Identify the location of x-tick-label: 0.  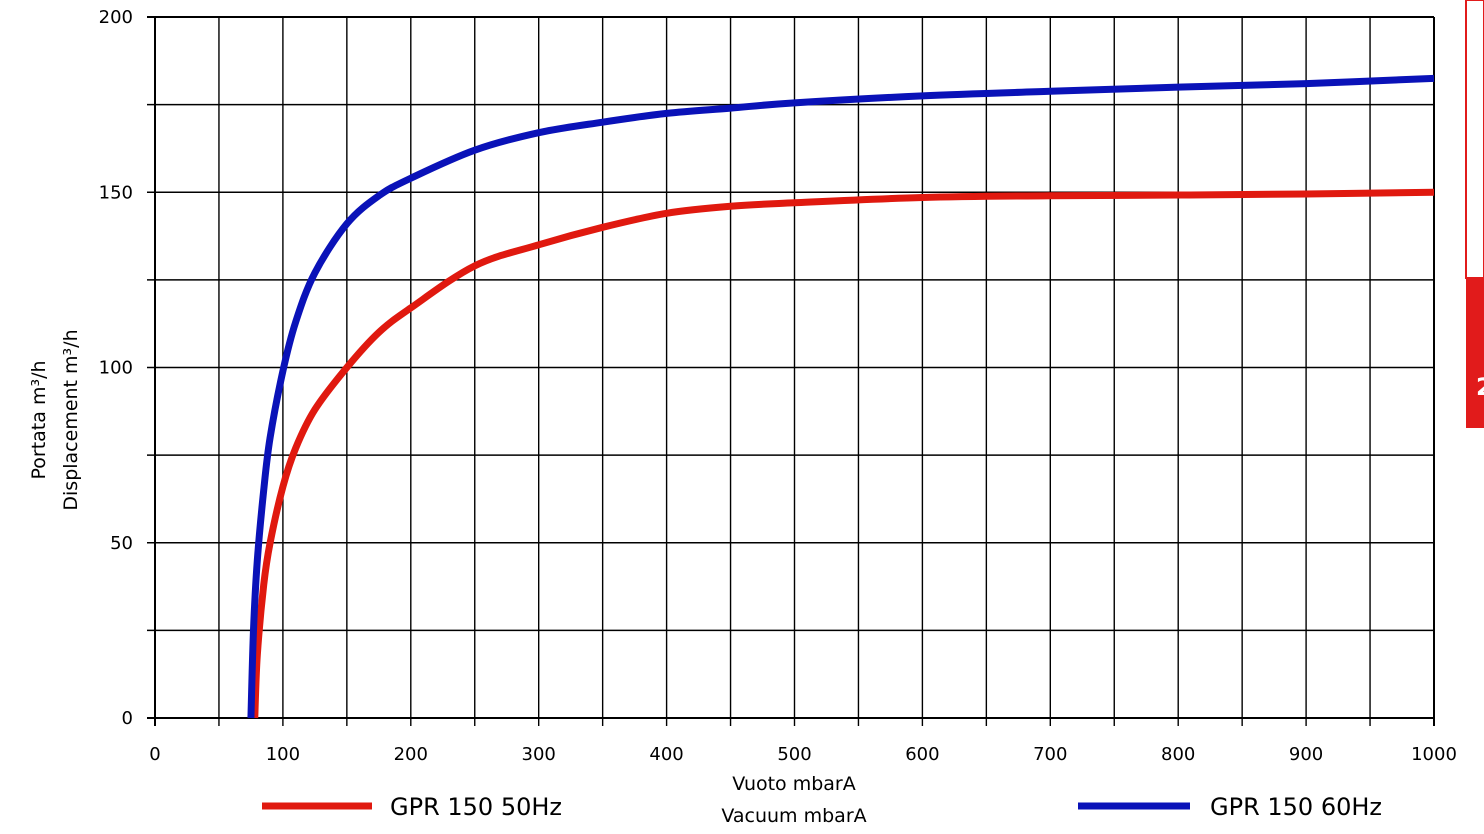
(154, 754).